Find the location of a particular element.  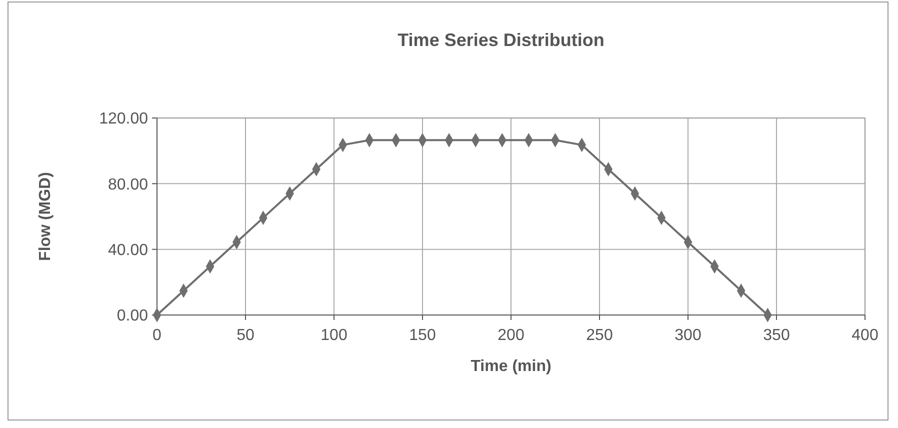

y-tick-label: 40.00 is located at coordinates (128, 250).